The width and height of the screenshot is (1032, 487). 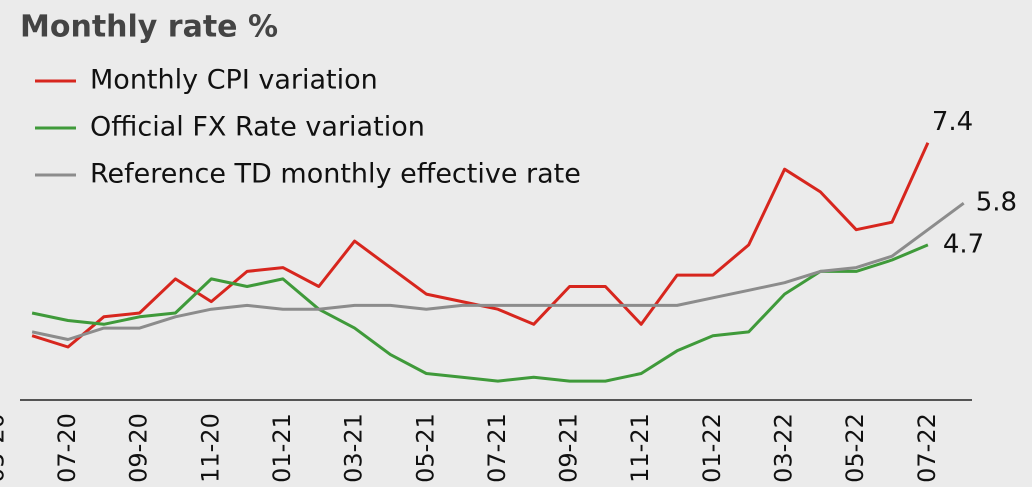 What do you see at coordinates (963, 244) in the screenshot?
I see `end-label: 4.7` at bounding box center [963, 244].